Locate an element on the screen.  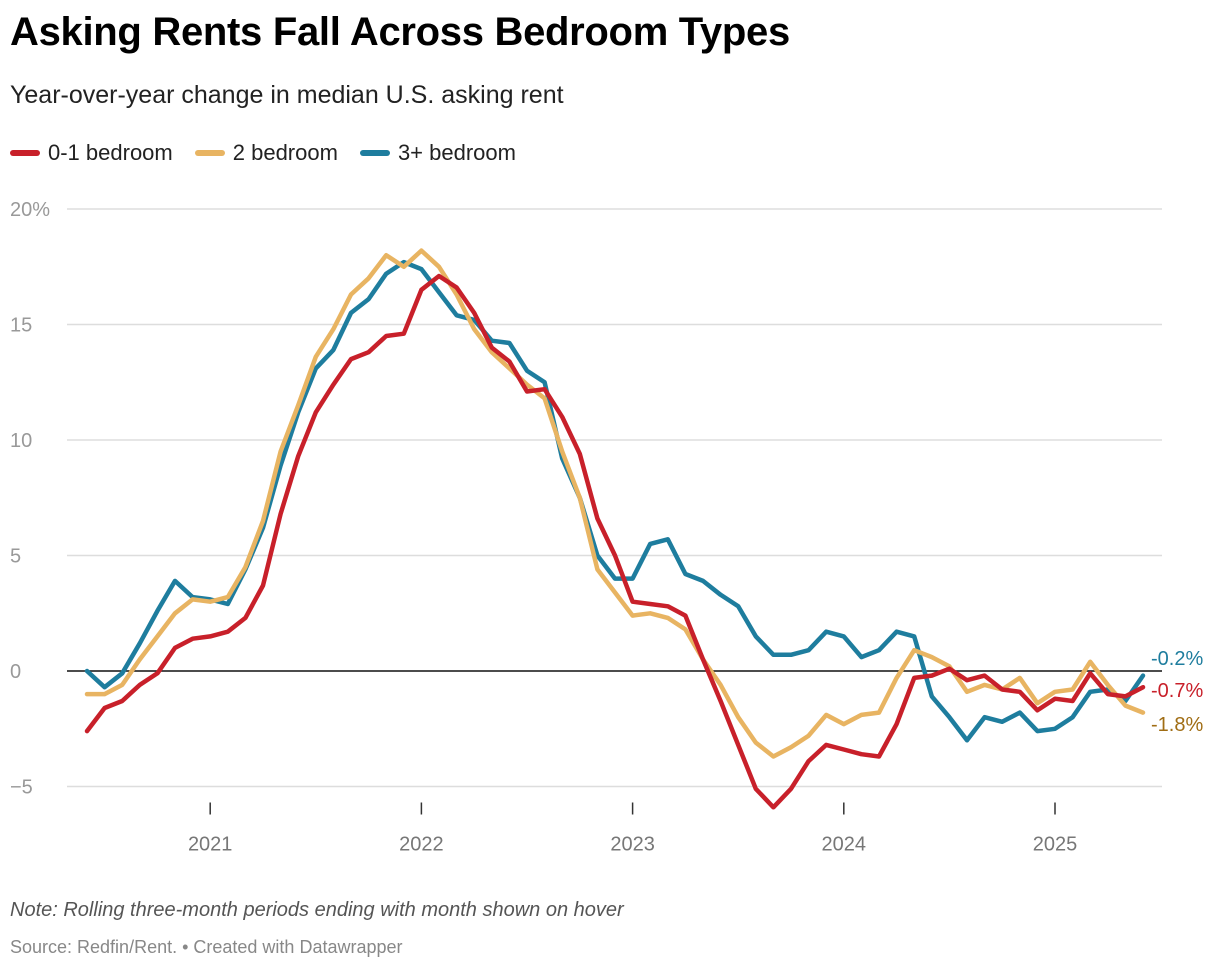
x-axis: 2021 2022 2023 2024 2025 is located at coordinates (633, 829).